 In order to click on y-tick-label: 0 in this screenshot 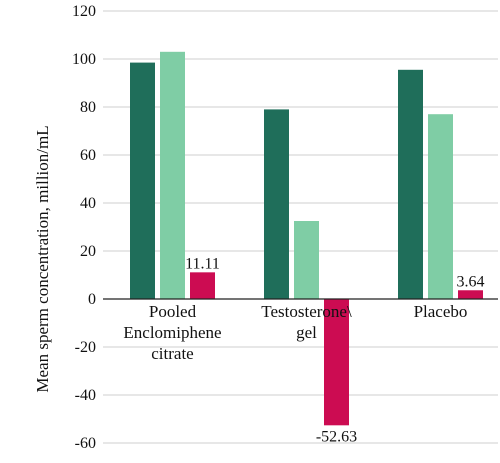, I will do `click(92, 299)`.